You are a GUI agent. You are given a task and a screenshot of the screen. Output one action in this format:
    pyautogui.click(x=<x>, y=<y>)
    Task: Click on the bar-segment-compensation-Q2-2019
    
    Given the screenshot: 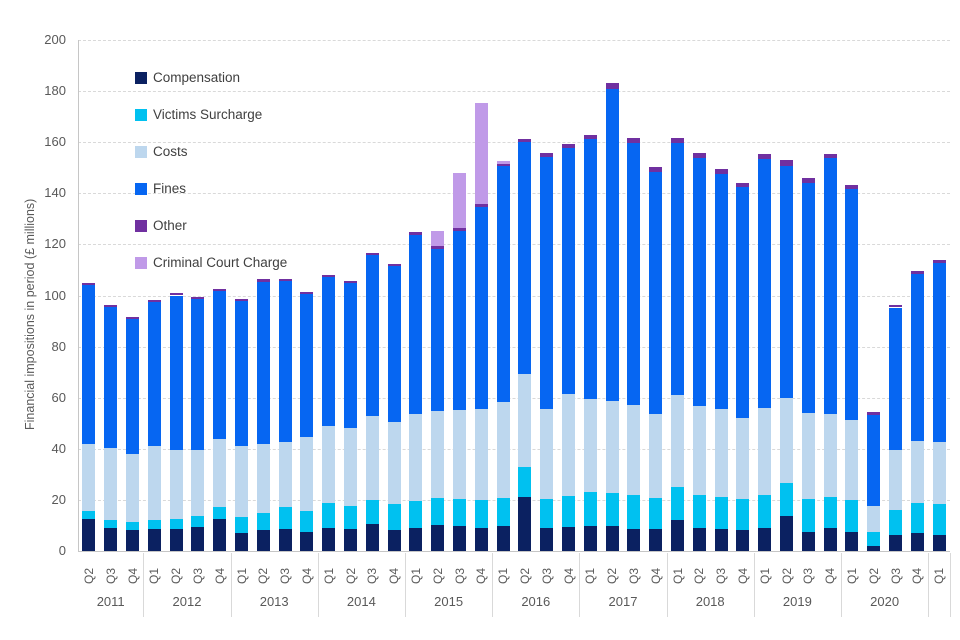 What is the action you would take?
    pyautogui.click(x=786, y=533)
    